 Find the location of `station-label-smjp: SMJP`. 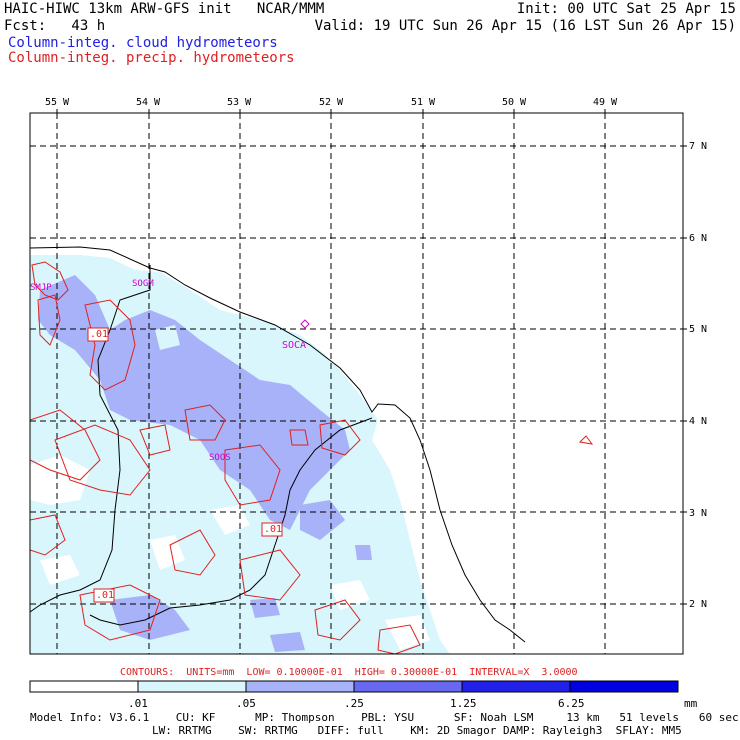

station-label-smjp: SMJP is located at coordinates (41, 288).